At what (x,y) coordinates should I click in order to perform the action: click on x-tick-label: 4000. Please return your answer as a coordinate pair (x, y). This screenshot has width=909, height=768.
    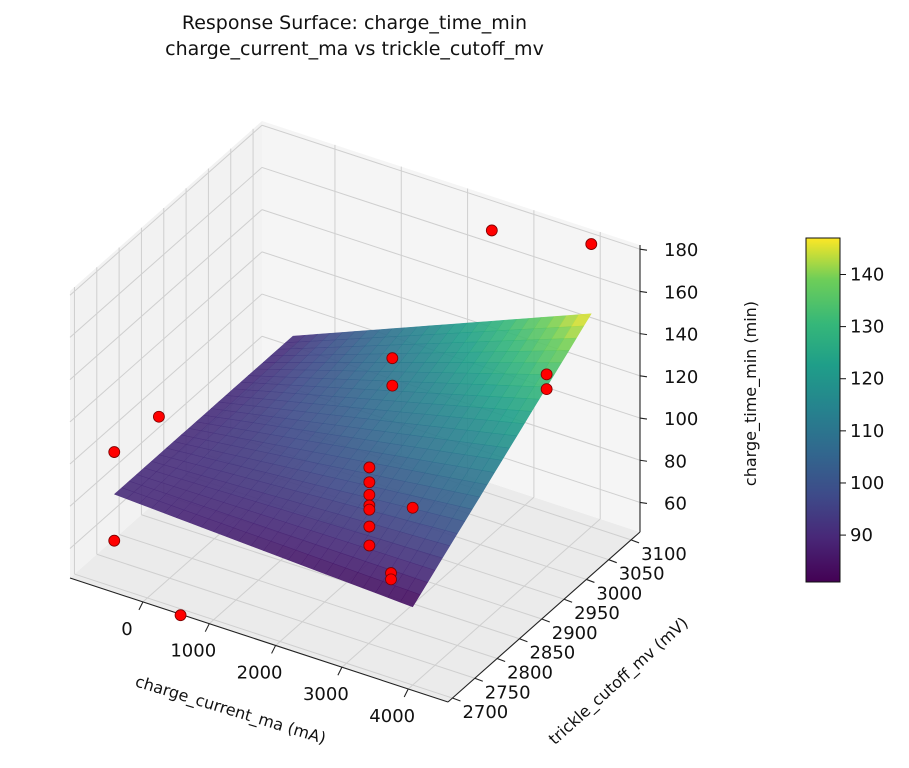
    Looking at the image, I should click on (392, 716).